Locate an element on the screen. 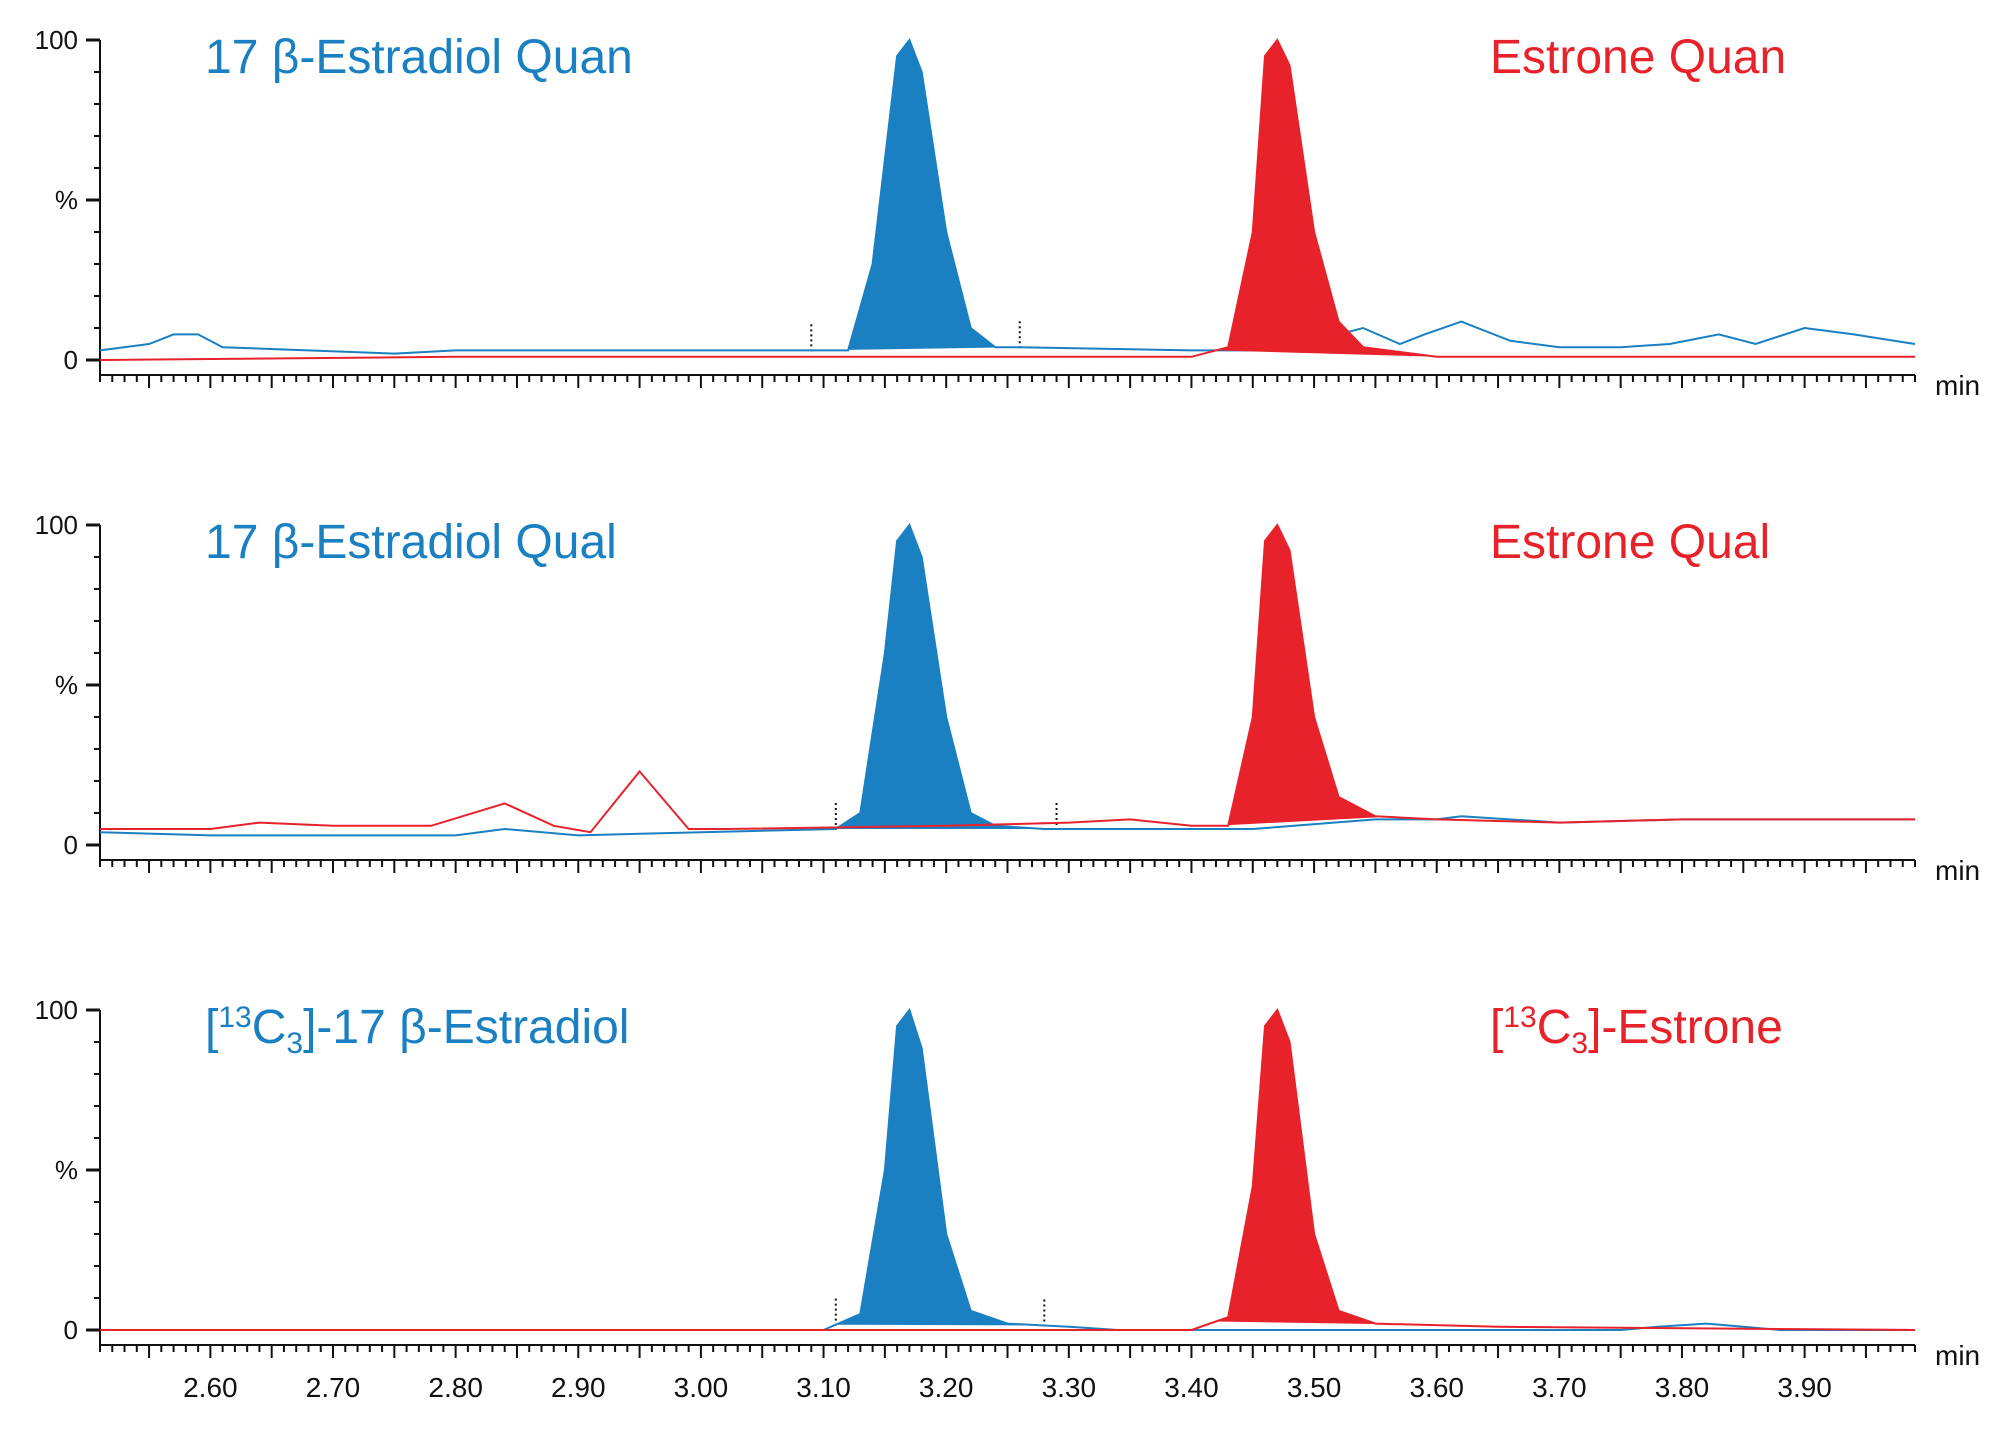 This screenshot has height=1437, width=2000. x-tick-label: 3.80 is located at coordinates (1682, 1387).